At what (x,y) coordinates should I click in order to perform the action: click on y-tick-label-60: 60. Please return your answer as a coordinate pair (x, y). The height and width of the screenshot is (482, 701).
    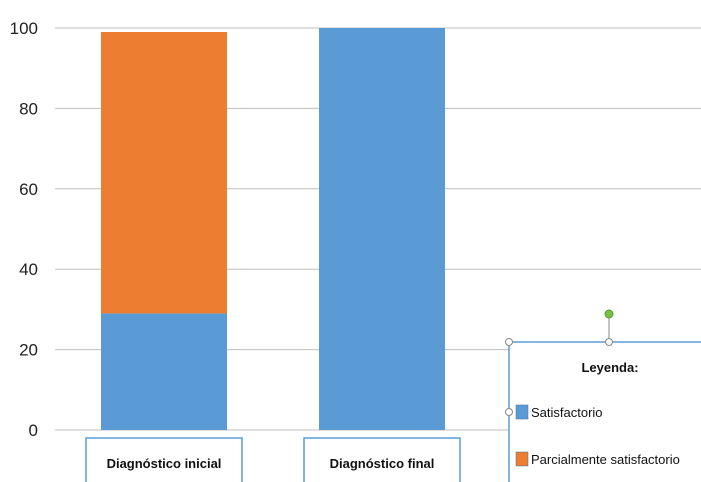
    Looking at the image, I should click on (28, 189).